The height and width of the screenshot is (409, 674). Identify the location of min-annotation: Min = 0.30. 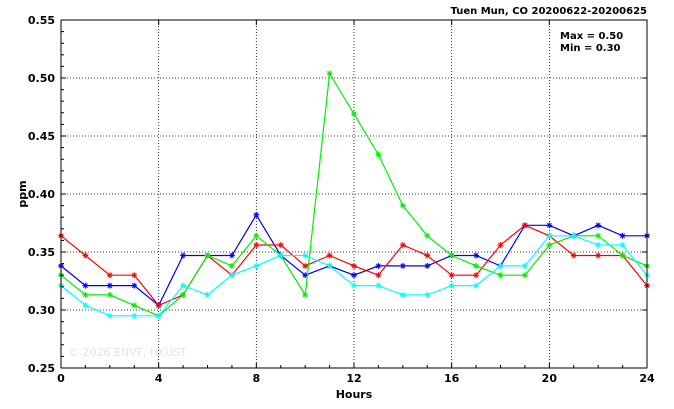
(590, 48).